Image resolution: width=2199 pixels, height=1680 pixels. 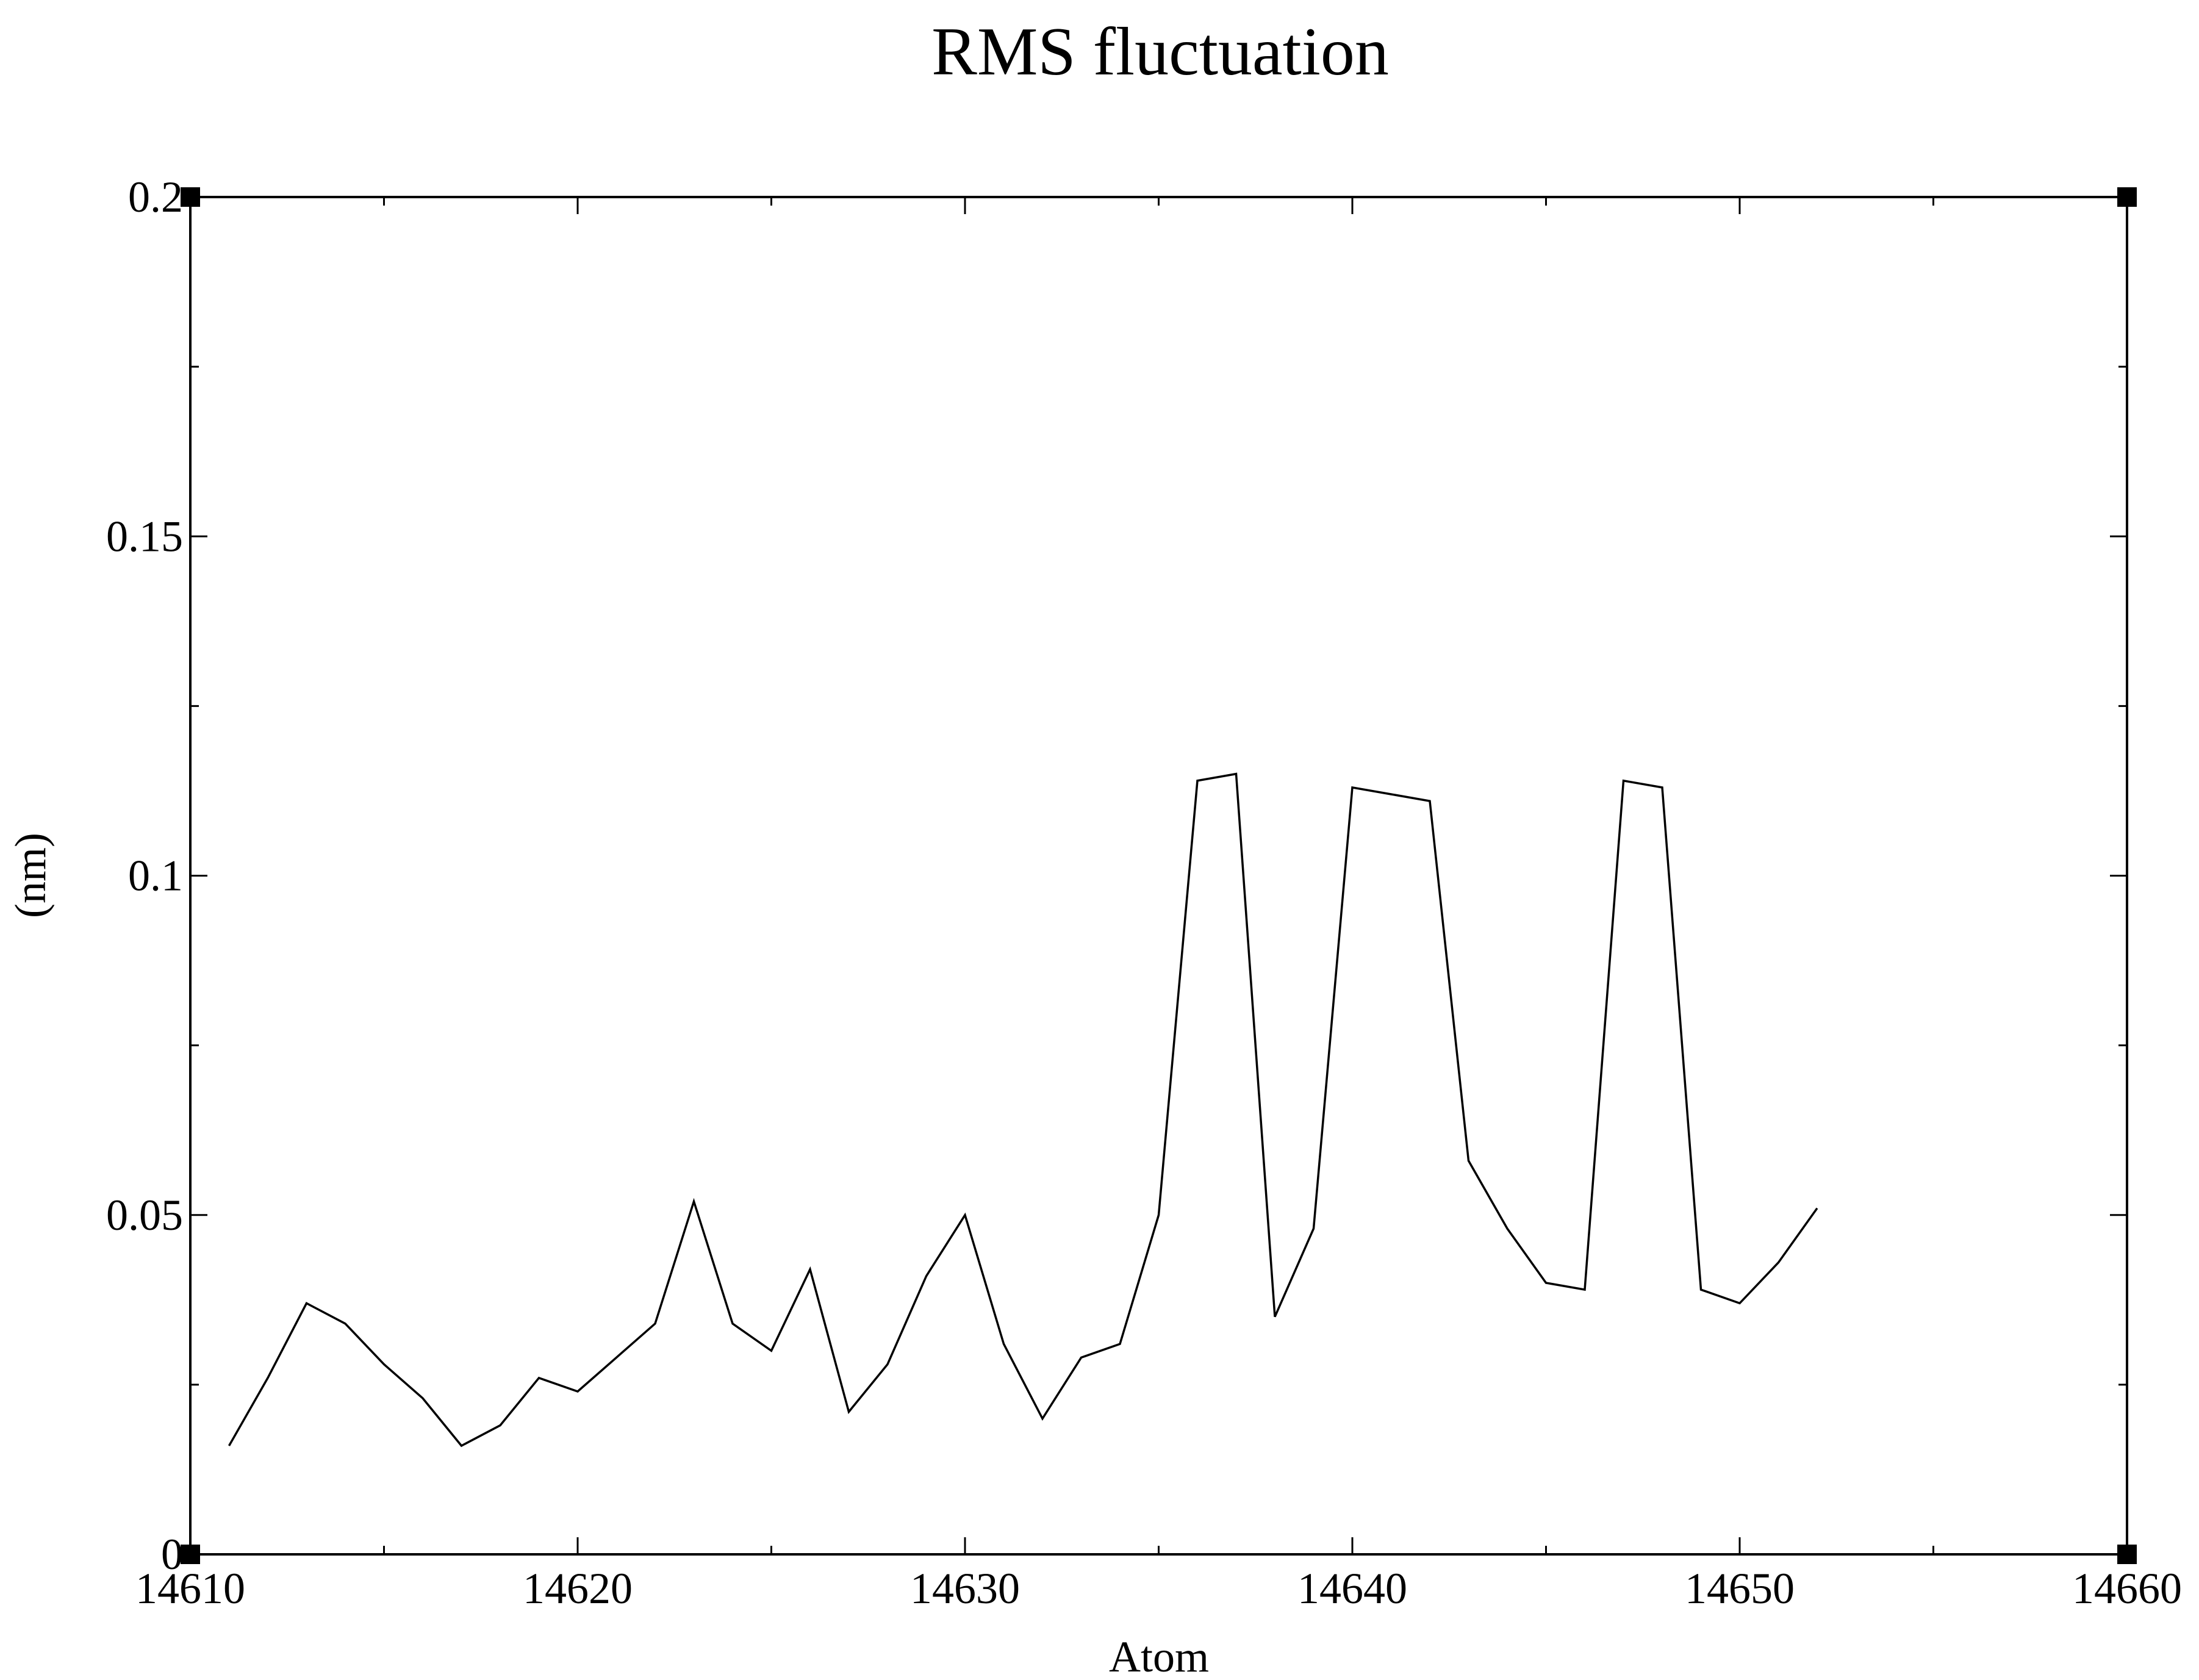 What do you see at coordinates (1740, 1588) in the screenshot?
I see `x-tick-label: 14650` at bounding box center [1740, 1588].